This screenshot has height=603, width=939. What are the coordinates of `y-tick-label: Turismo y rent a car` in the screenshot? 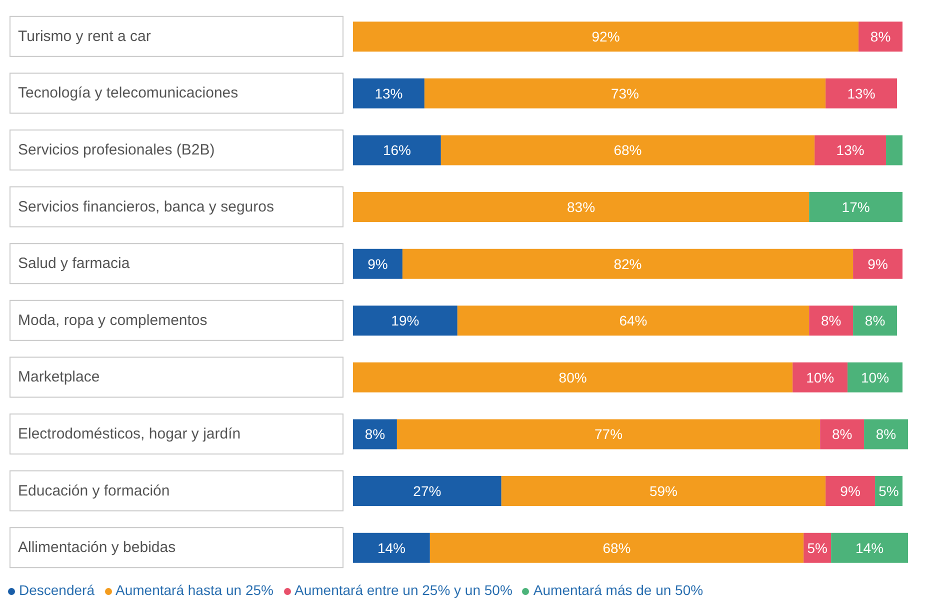 It's located at (84, 36).